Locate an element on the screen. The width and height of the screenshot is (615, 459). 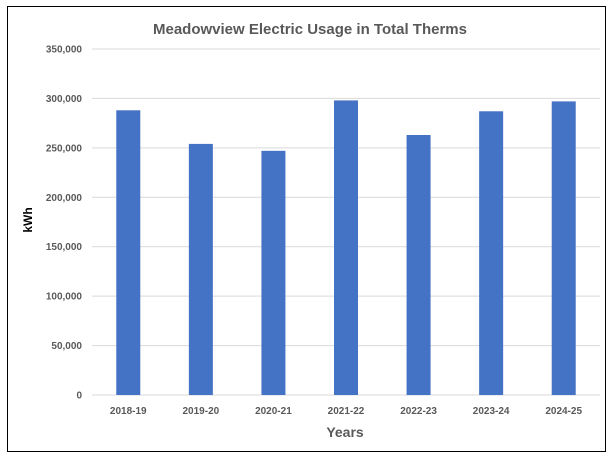
y-tick-label: 150,000 is located at coordinates (64, 247).